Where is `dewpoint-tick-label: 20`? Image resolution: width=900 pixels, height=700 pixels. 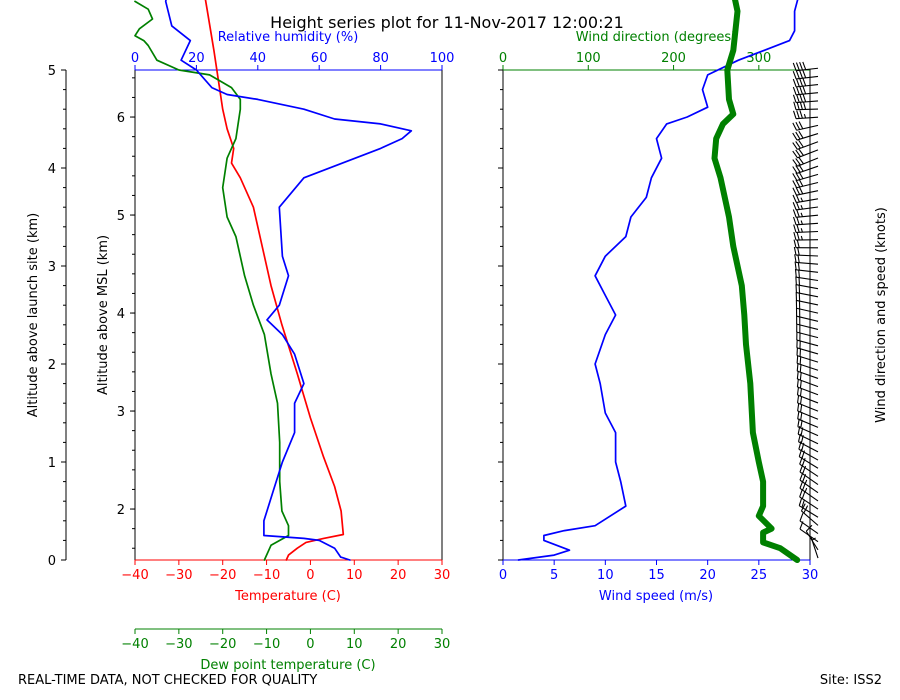 dewpoint-tick-label: 20 is located at coordinates (398, 644).